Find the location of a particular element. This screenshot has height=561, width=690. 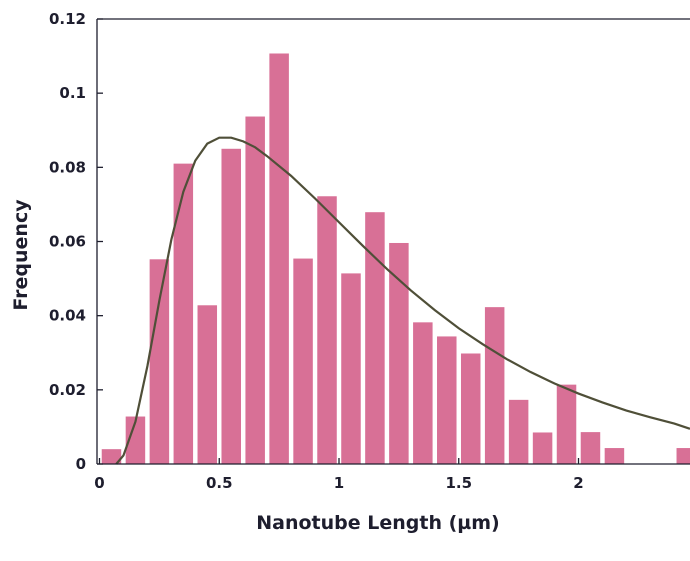

x-ticks: 0 0.5 1 1.5 2 is located at coordinates (339, 475).